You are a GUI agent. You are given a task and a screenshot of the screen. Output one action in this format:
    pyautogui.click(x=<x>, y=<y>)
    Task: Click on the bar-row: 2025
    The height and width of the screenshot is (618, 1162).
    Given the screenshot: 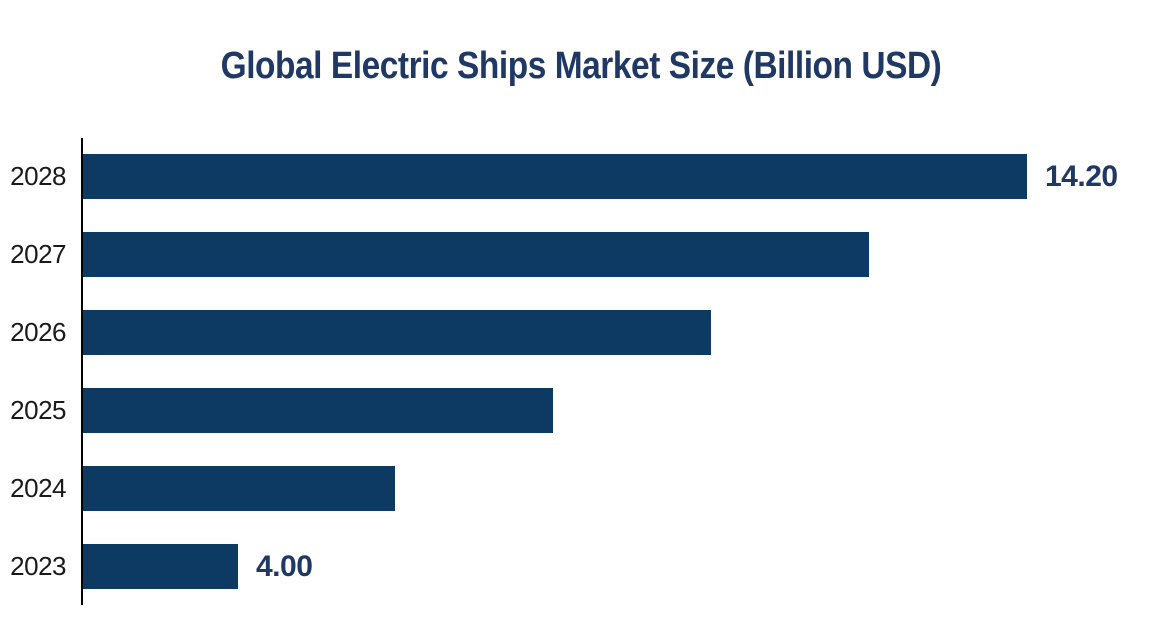 What is the action you would take?
    pyautogui.click(x=581, y=410)
    